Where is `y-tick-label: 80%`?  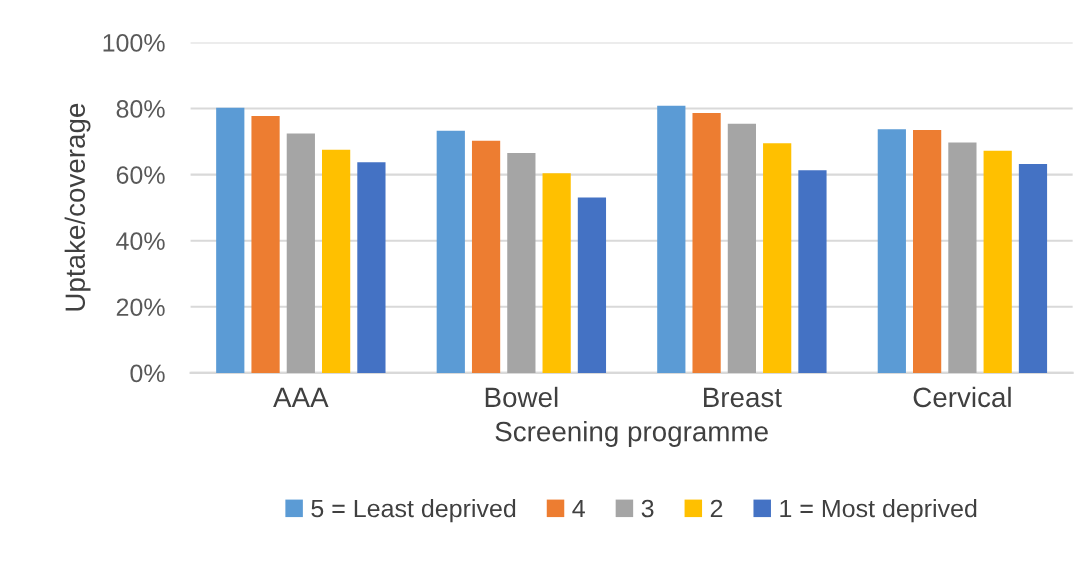 y-tick-label: 80% is located at coordinates (140, 109).